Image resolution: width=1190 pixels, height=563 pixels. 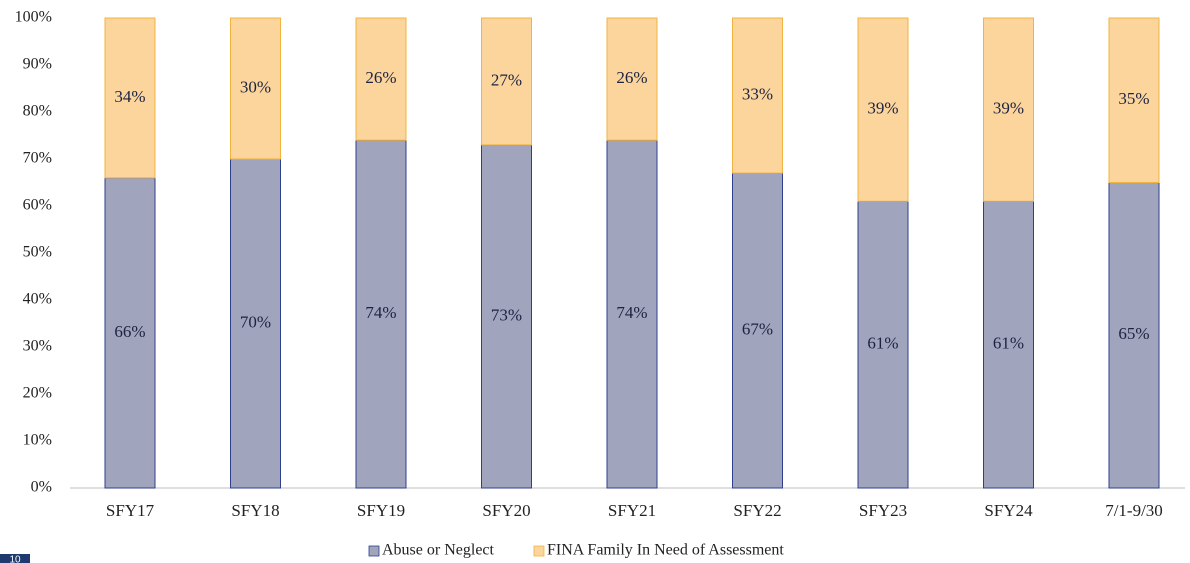 I want to click on y-tick-label: 20%, so click(x=37, y=393).